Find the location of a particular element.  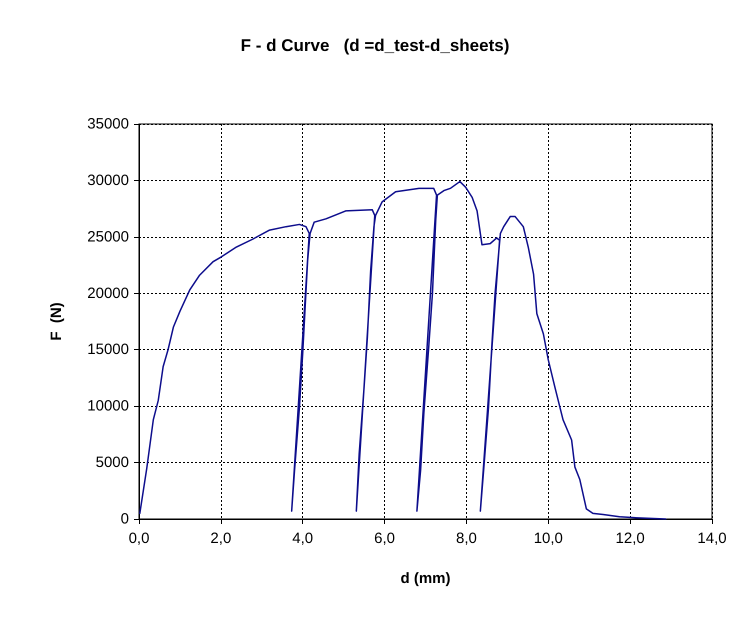

x-tick-label: 4,0 is located at coordinates (303, 538).